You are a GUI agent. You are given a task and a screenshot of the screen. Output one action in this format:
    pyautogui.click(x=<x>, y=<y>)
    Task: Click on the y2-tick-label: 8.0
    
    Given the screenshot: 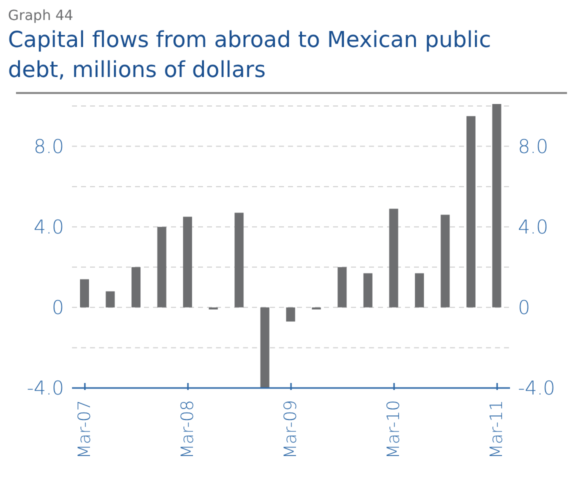 What is the action you would take?
    pyautogui.click(x=533, y=147)
    